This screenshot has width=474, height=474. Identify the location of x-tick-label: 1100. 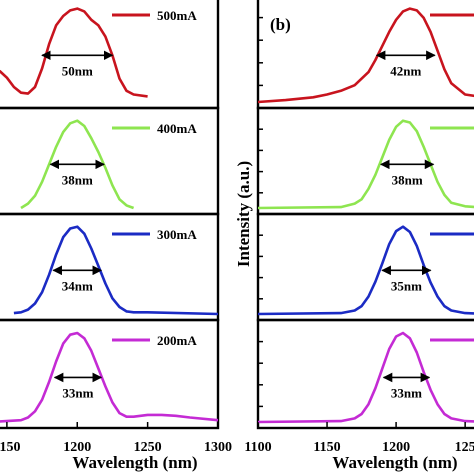
(257, 447).